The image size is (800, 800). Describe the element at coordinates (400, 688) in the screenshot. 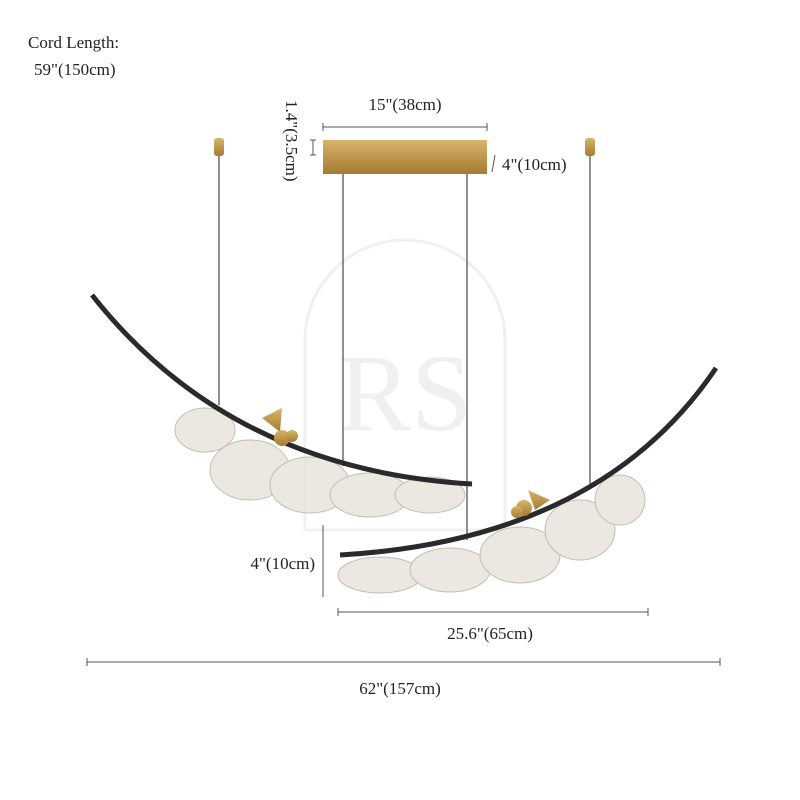

I see `dimension-label: 62"(157cm)` at that location.